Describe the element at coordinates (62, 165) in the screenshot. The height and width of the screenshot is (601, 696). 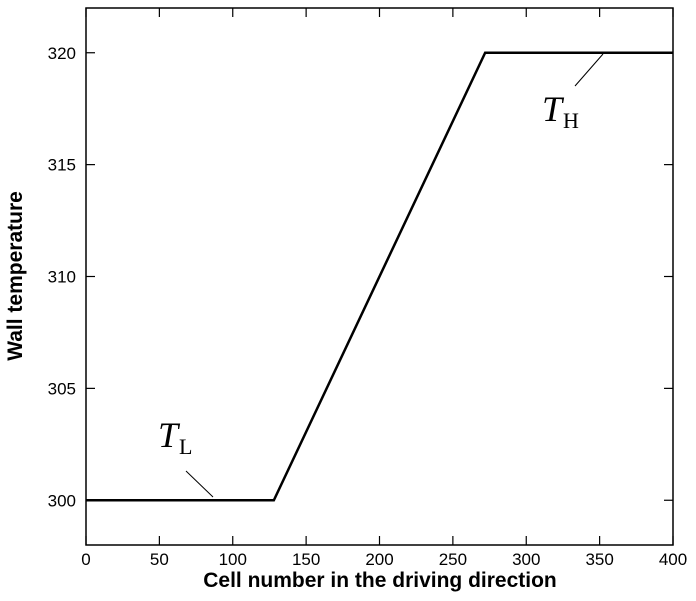
I see `y-tick-label: 315` at that location.